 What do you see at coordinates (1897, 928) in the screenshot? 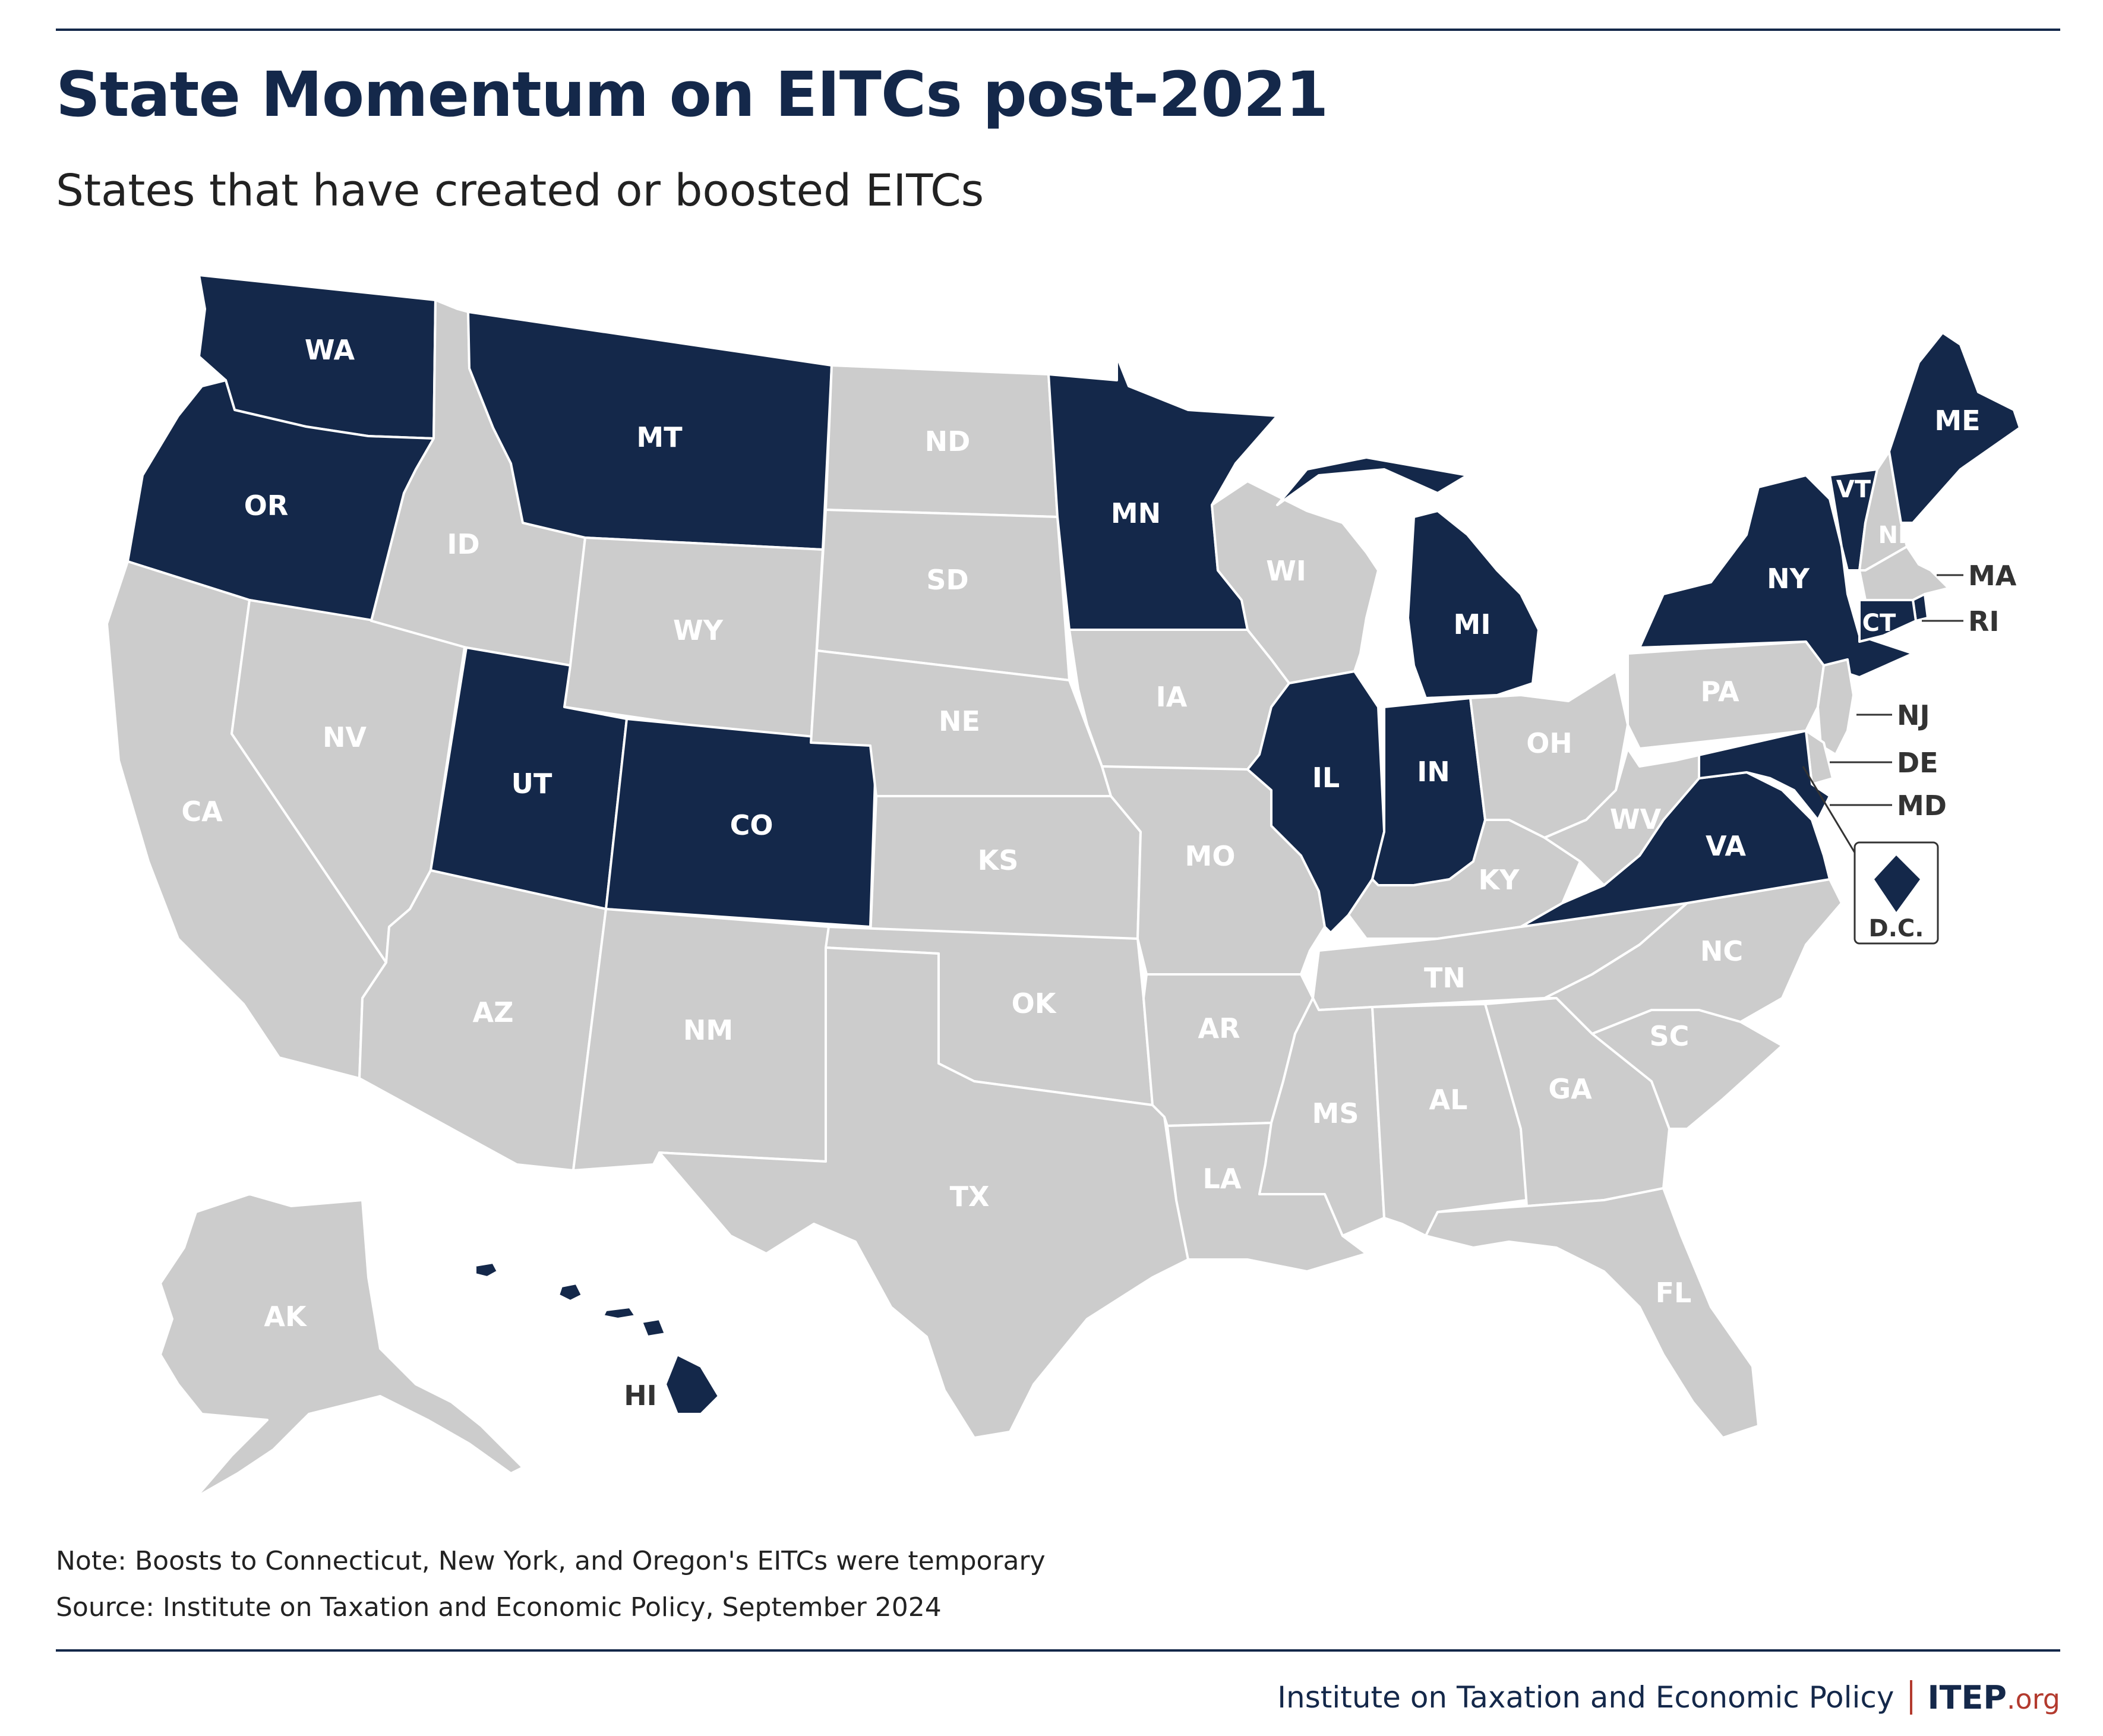
I see `state-label-dc: D.C.` at bounding box center [1897, 928].